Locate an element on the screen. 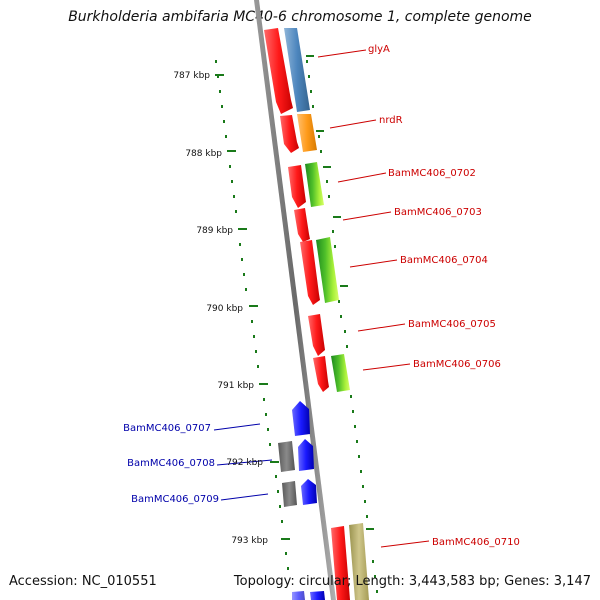 This screenshot has height=600, width=600. gene-arrow-BamMC406_0704-feature is located at coordinates (327, 270).